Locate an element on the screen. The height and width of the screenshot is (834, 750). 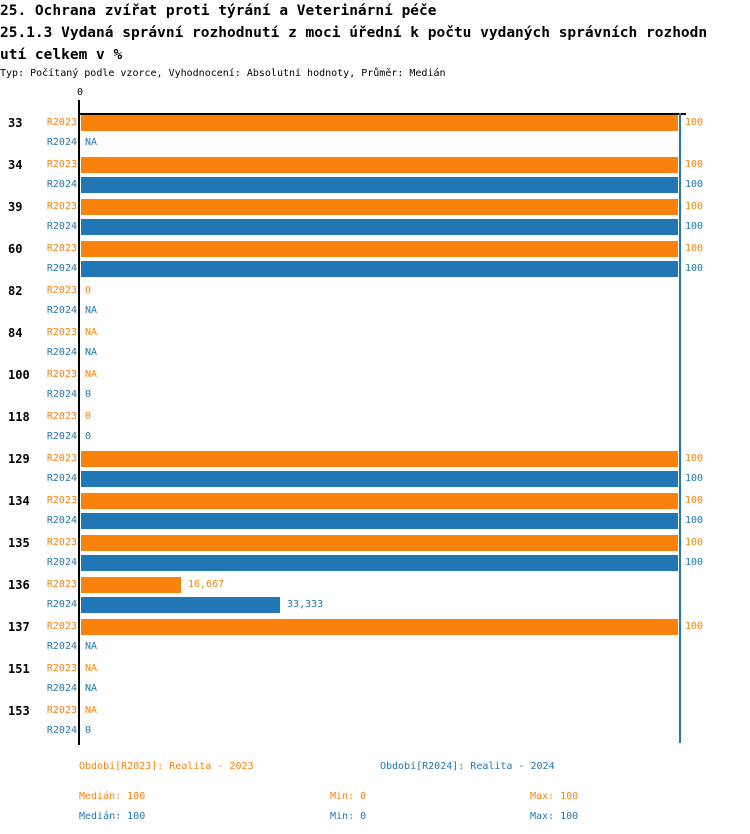
legend-r2024-title: Období[R2024]: Realita - 2024 is located at coordinates (467, 766).